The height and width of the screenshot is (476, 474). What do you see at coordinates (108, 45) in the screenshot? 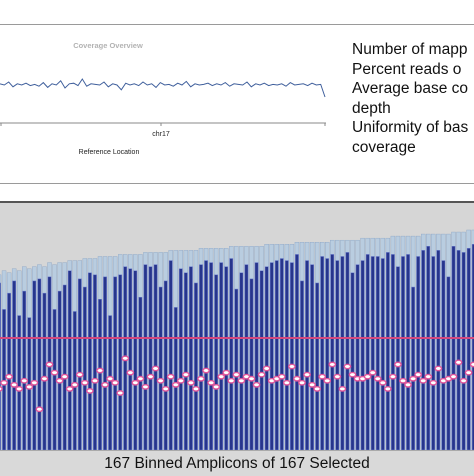
I see `overview-title: Coverage Overview` at bounding box center [108, 45].